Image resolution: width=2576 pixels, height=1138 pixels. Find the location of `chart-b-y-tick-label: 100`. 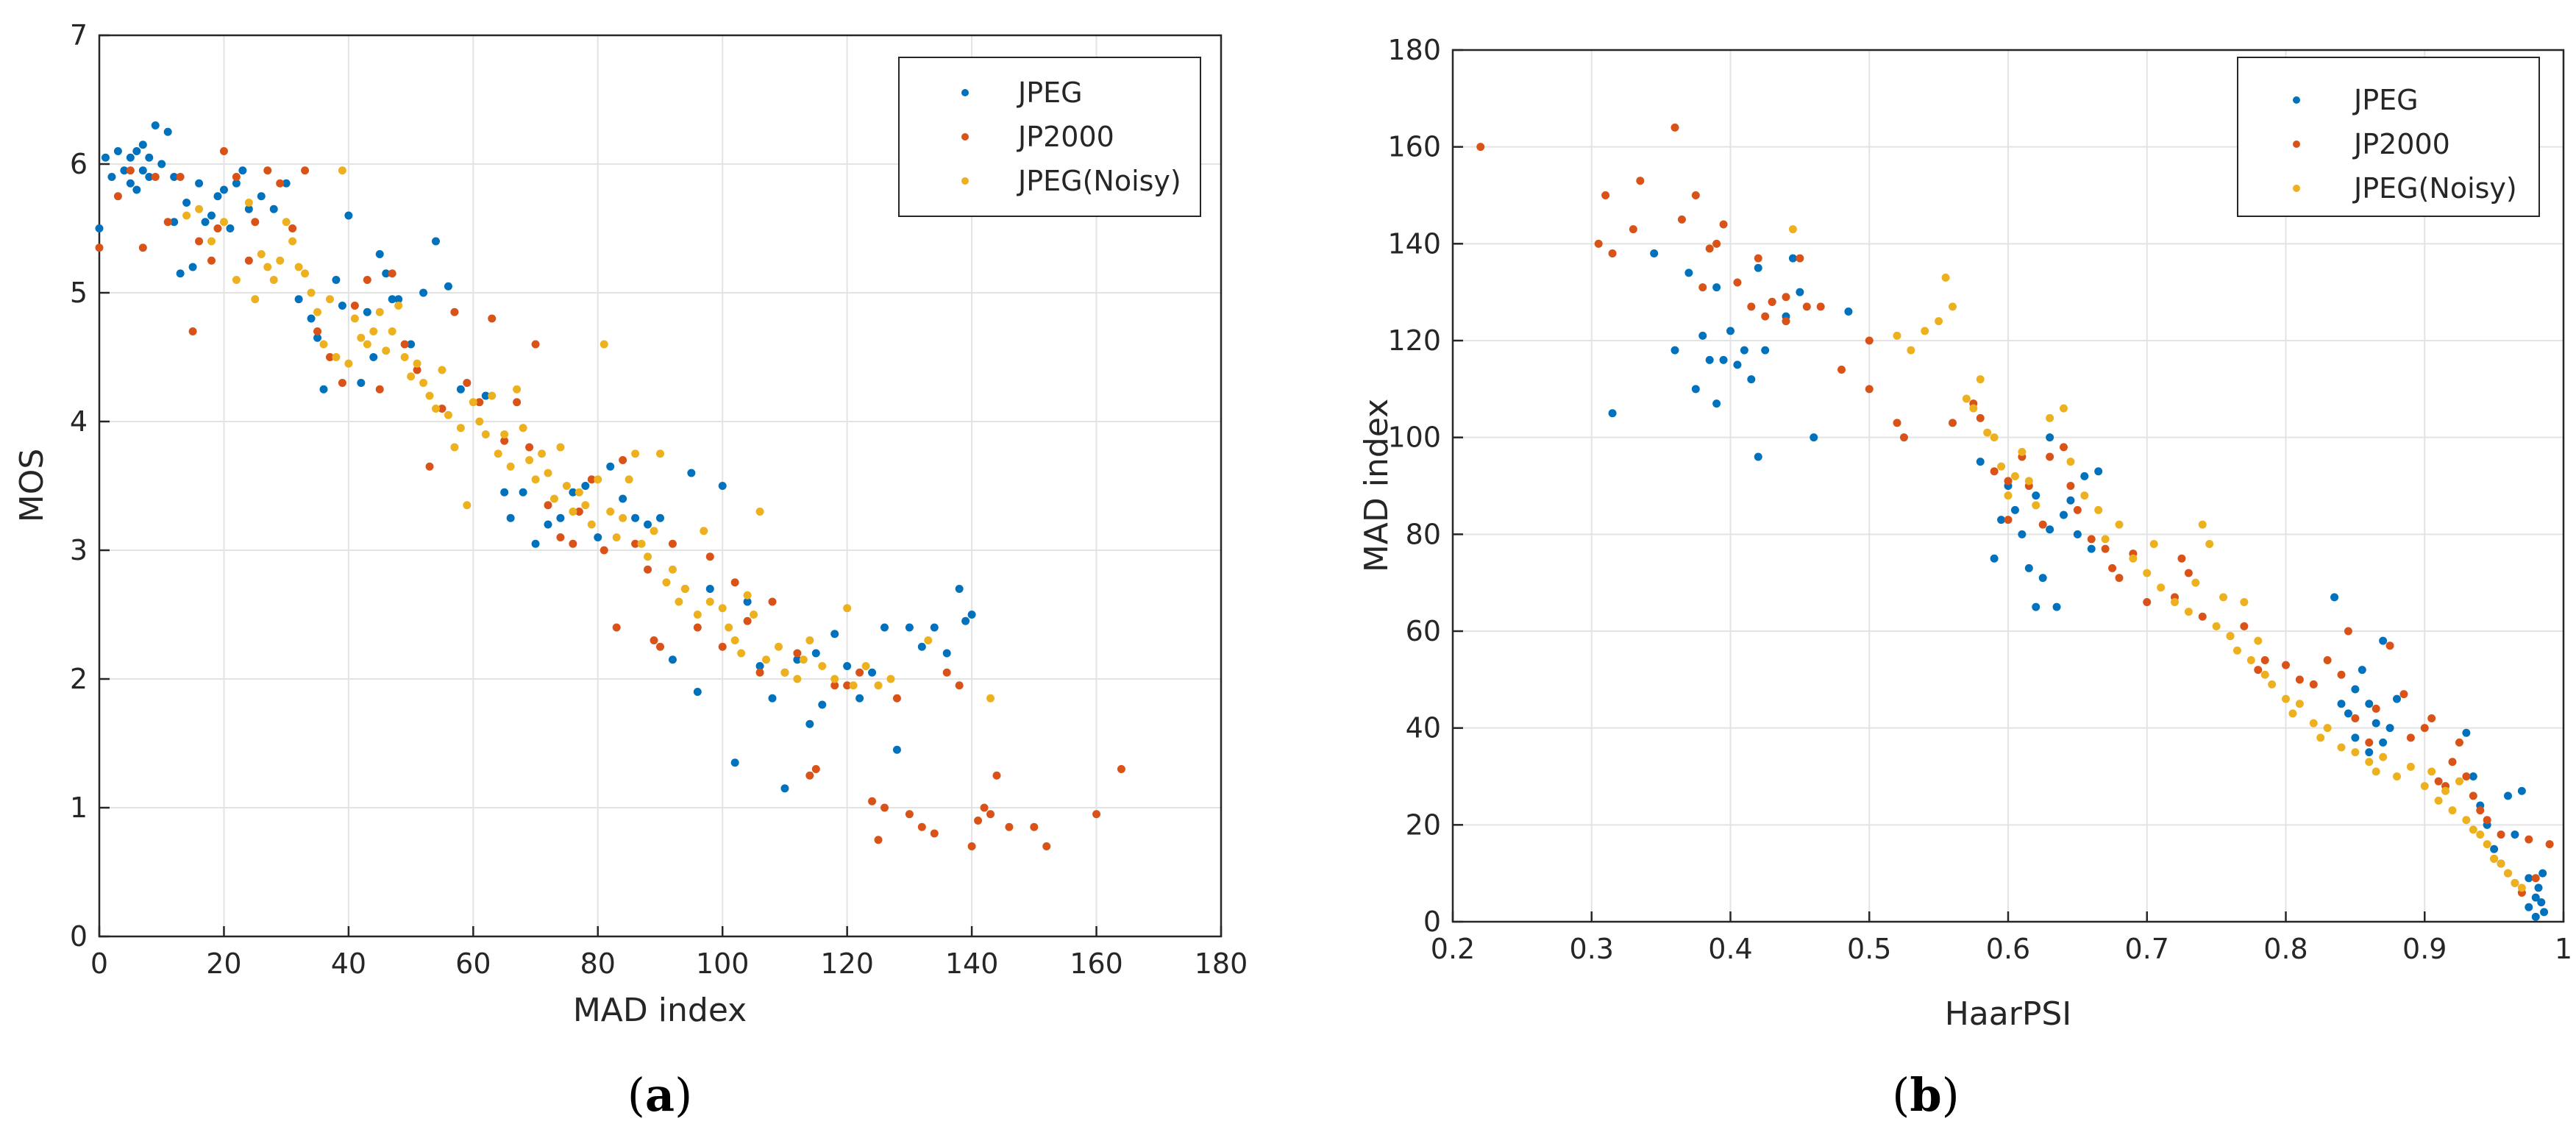

chart-b-y-tick-label: 100 is located at coordinates (1414, 438).